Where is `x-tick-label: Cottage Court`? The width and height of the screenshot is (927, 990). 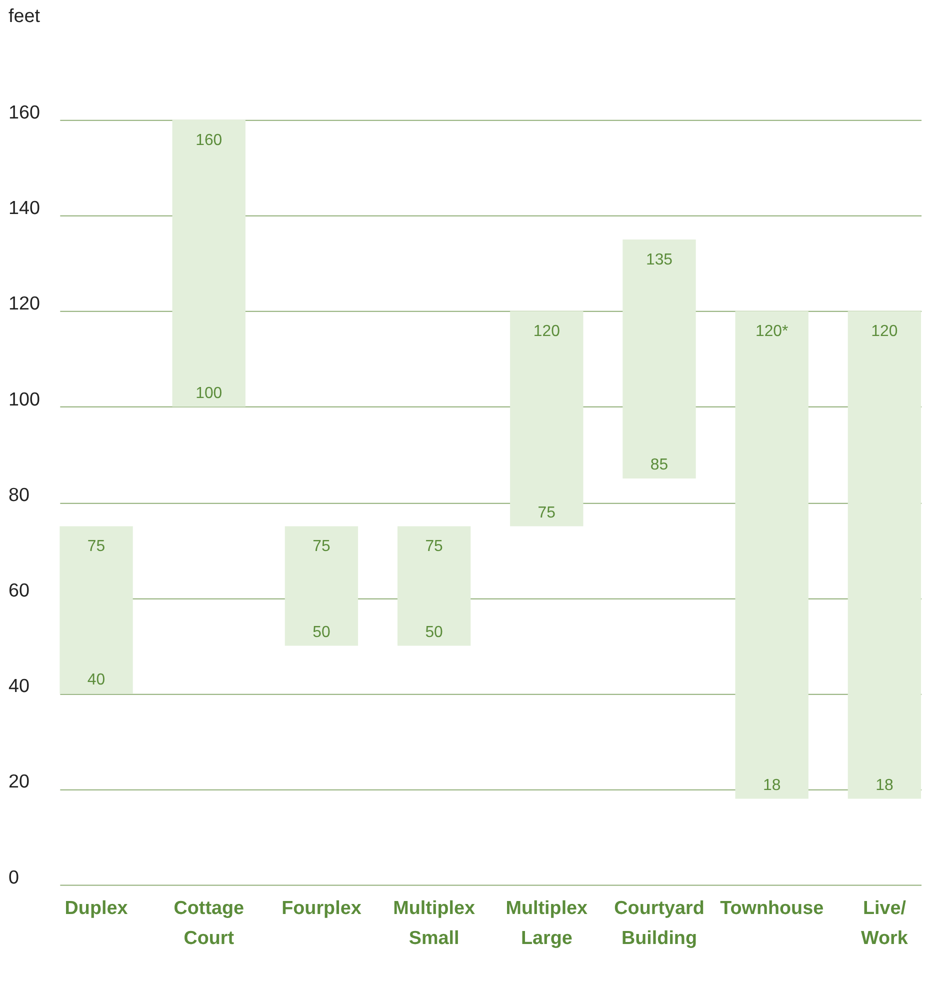 x-tick-label: Cottage Court is located at coordinates (209, 923).